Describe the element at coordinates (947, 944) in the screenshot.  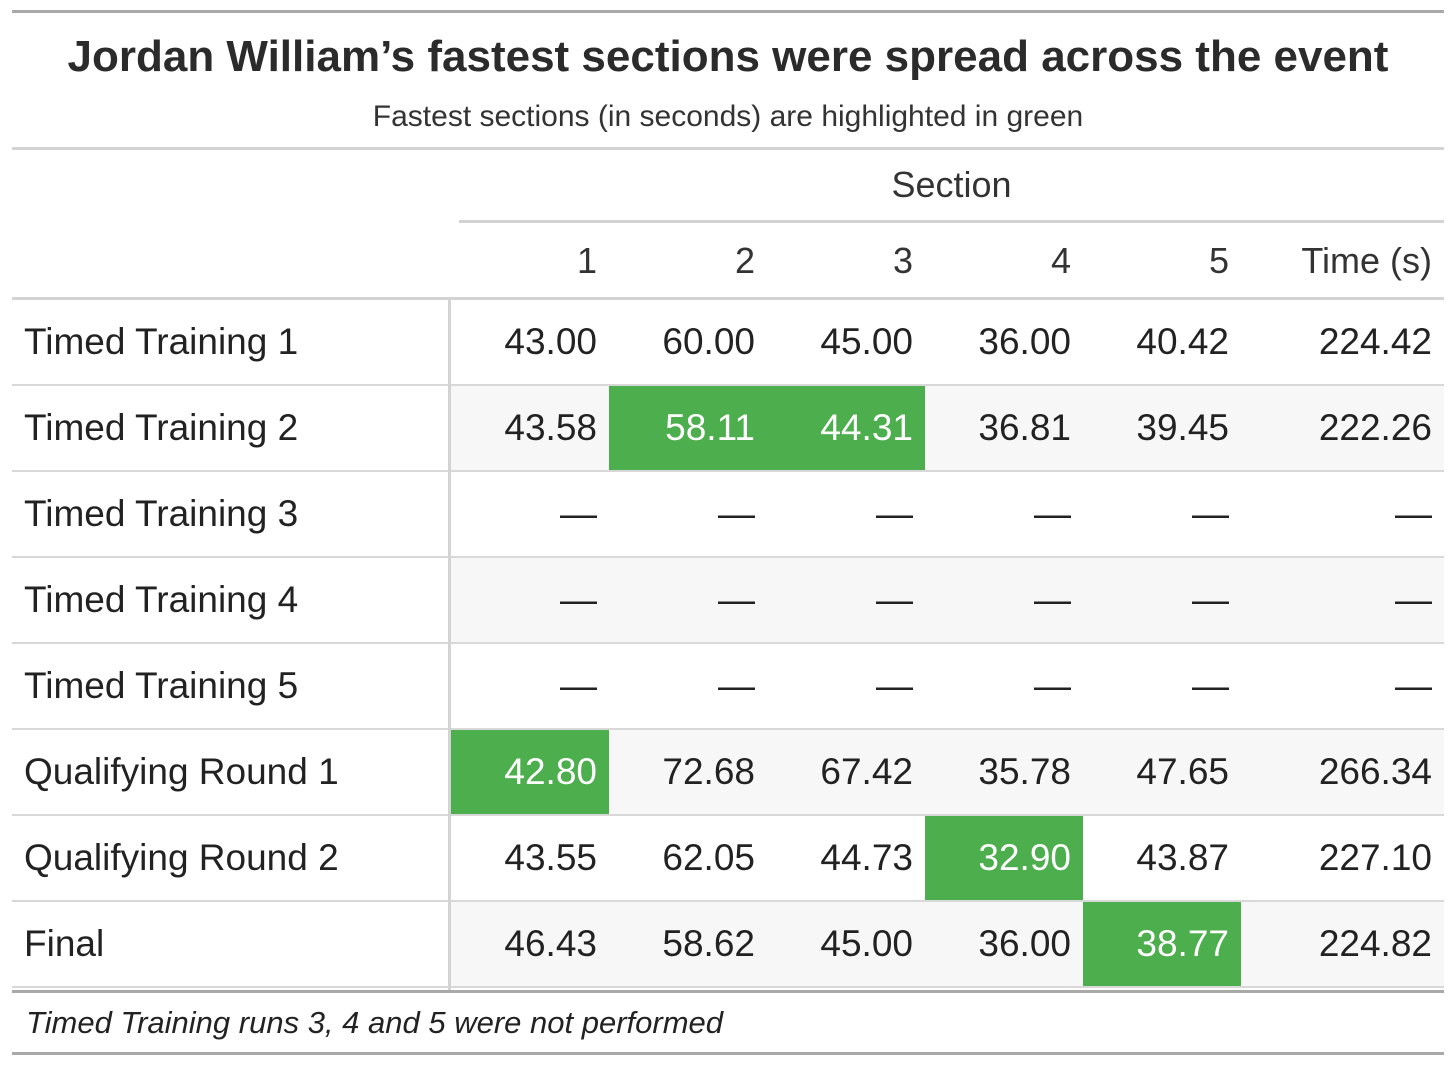
I see `row-cells: 46.43 58.62 45.00 36.00 38.77 224.82` at that location.